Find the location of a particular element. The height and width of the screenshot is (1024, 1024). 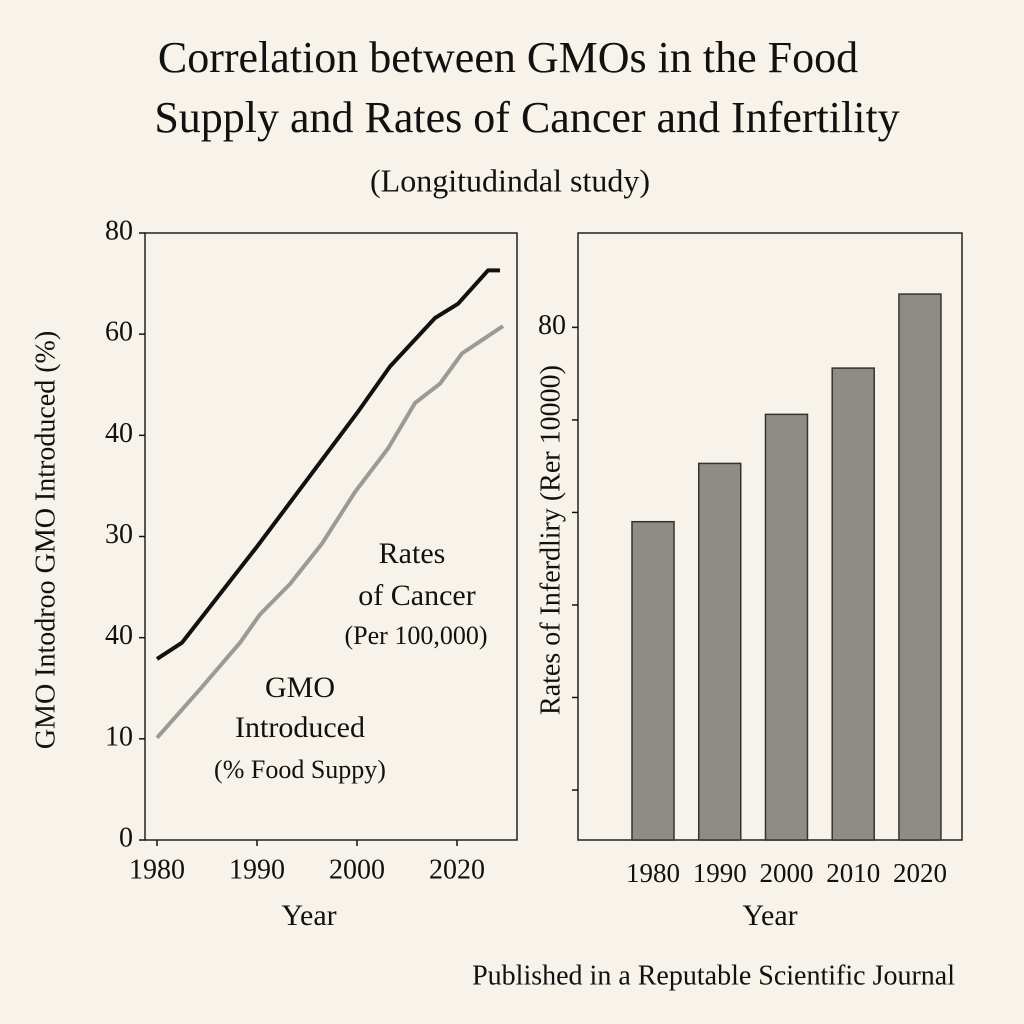

annotation: (% Food Suppy) is located at coordinates (300, 769).